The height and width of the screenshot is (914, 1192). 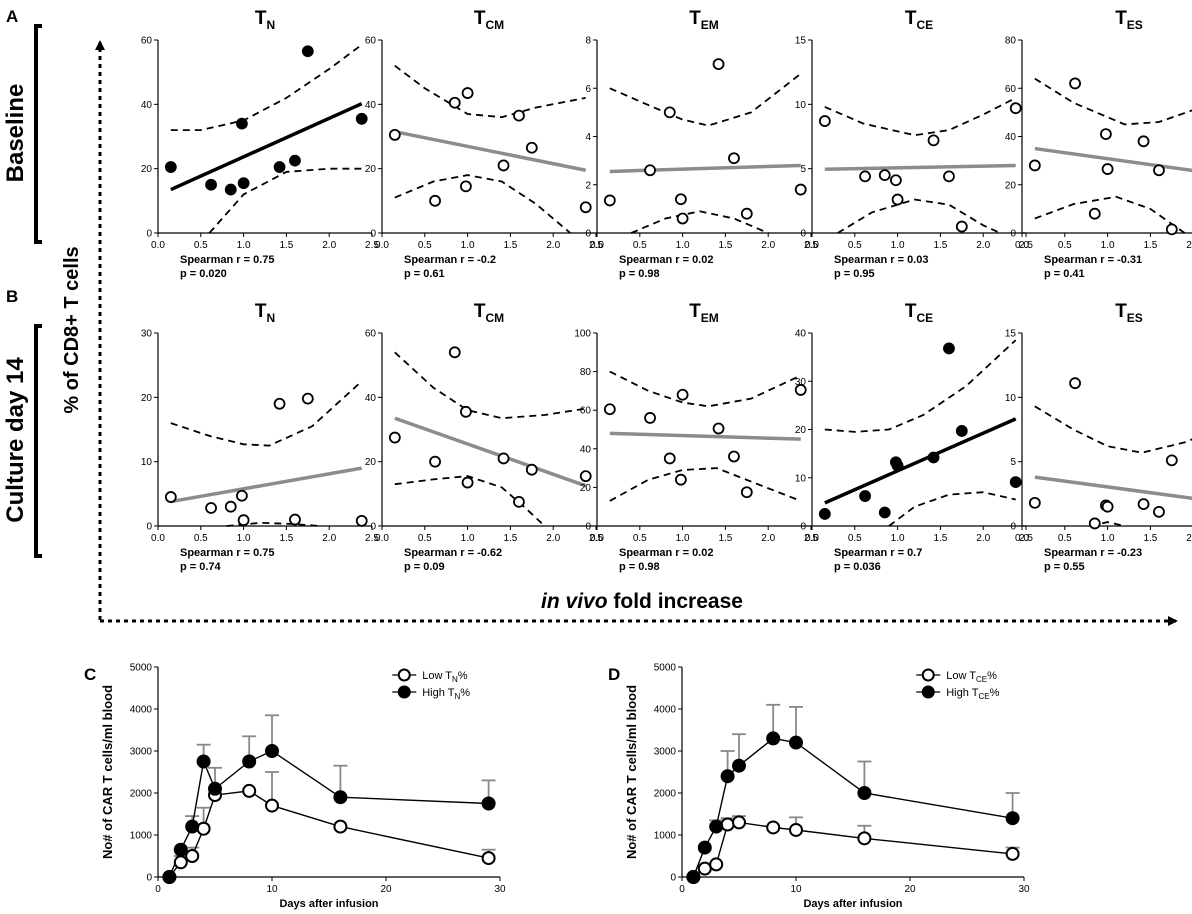 I want to click on chart-title: TES, so click(x=1129, y=20).